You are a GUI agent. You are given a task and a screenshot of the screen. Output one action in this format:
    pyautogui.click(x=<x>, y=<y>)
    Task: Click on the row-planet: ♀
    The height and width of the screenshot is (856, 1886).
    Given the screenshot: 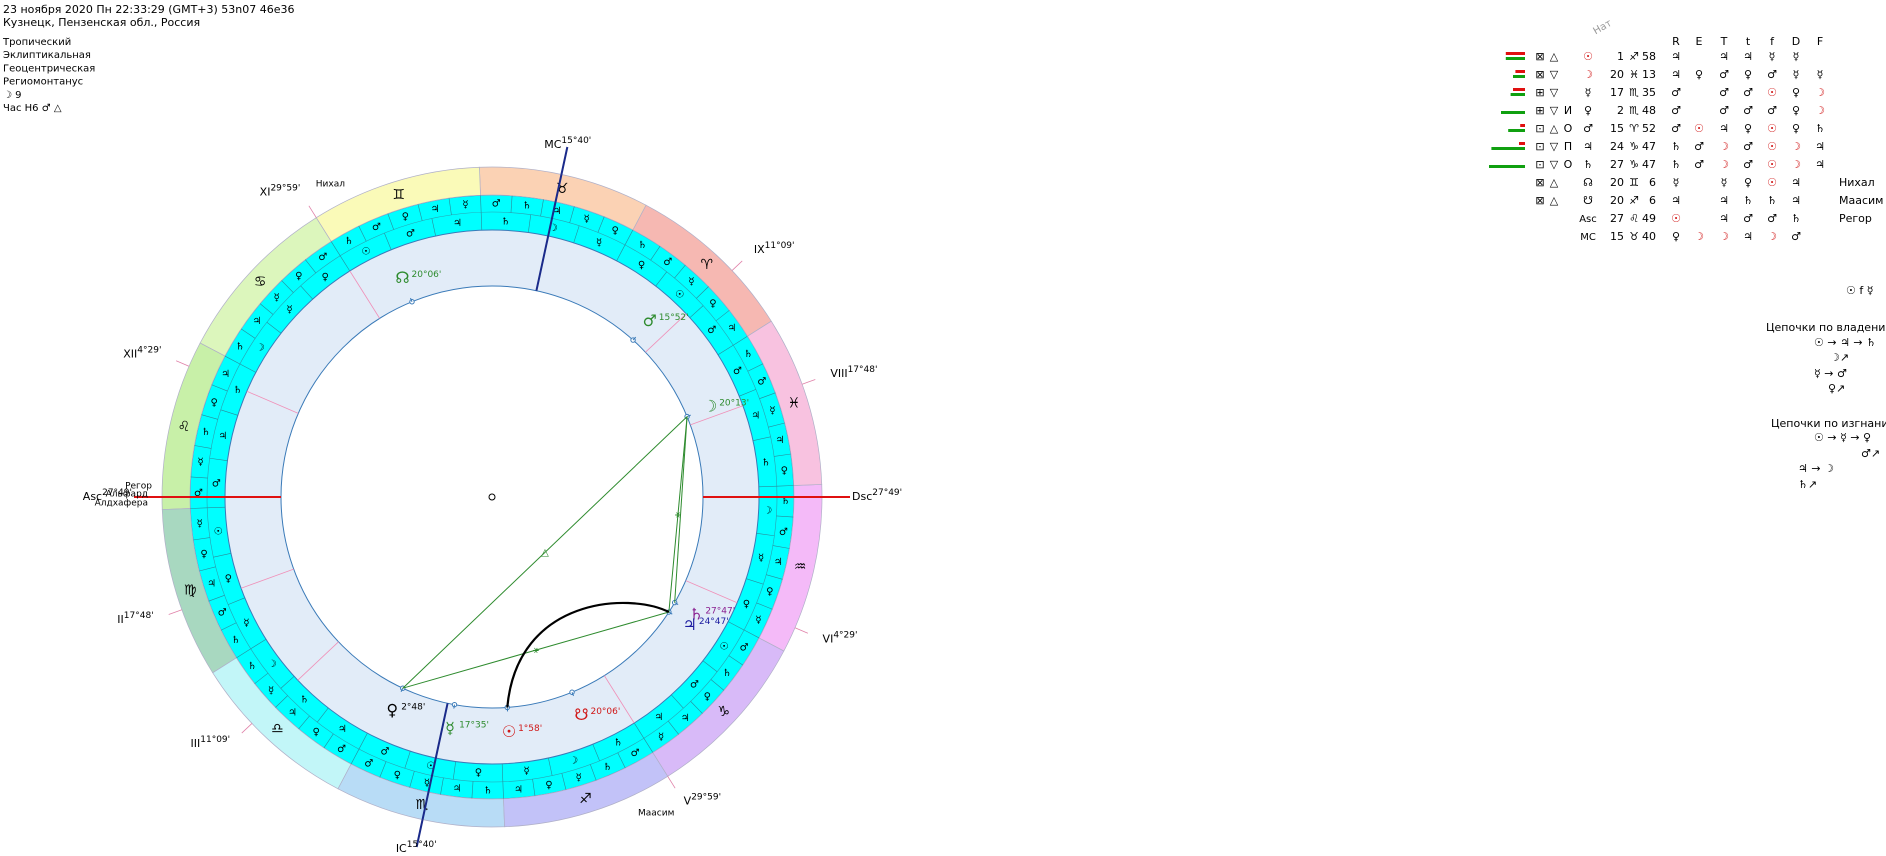 What is the action you would take?
    pyautogui.click(x=1588, y=110)
    